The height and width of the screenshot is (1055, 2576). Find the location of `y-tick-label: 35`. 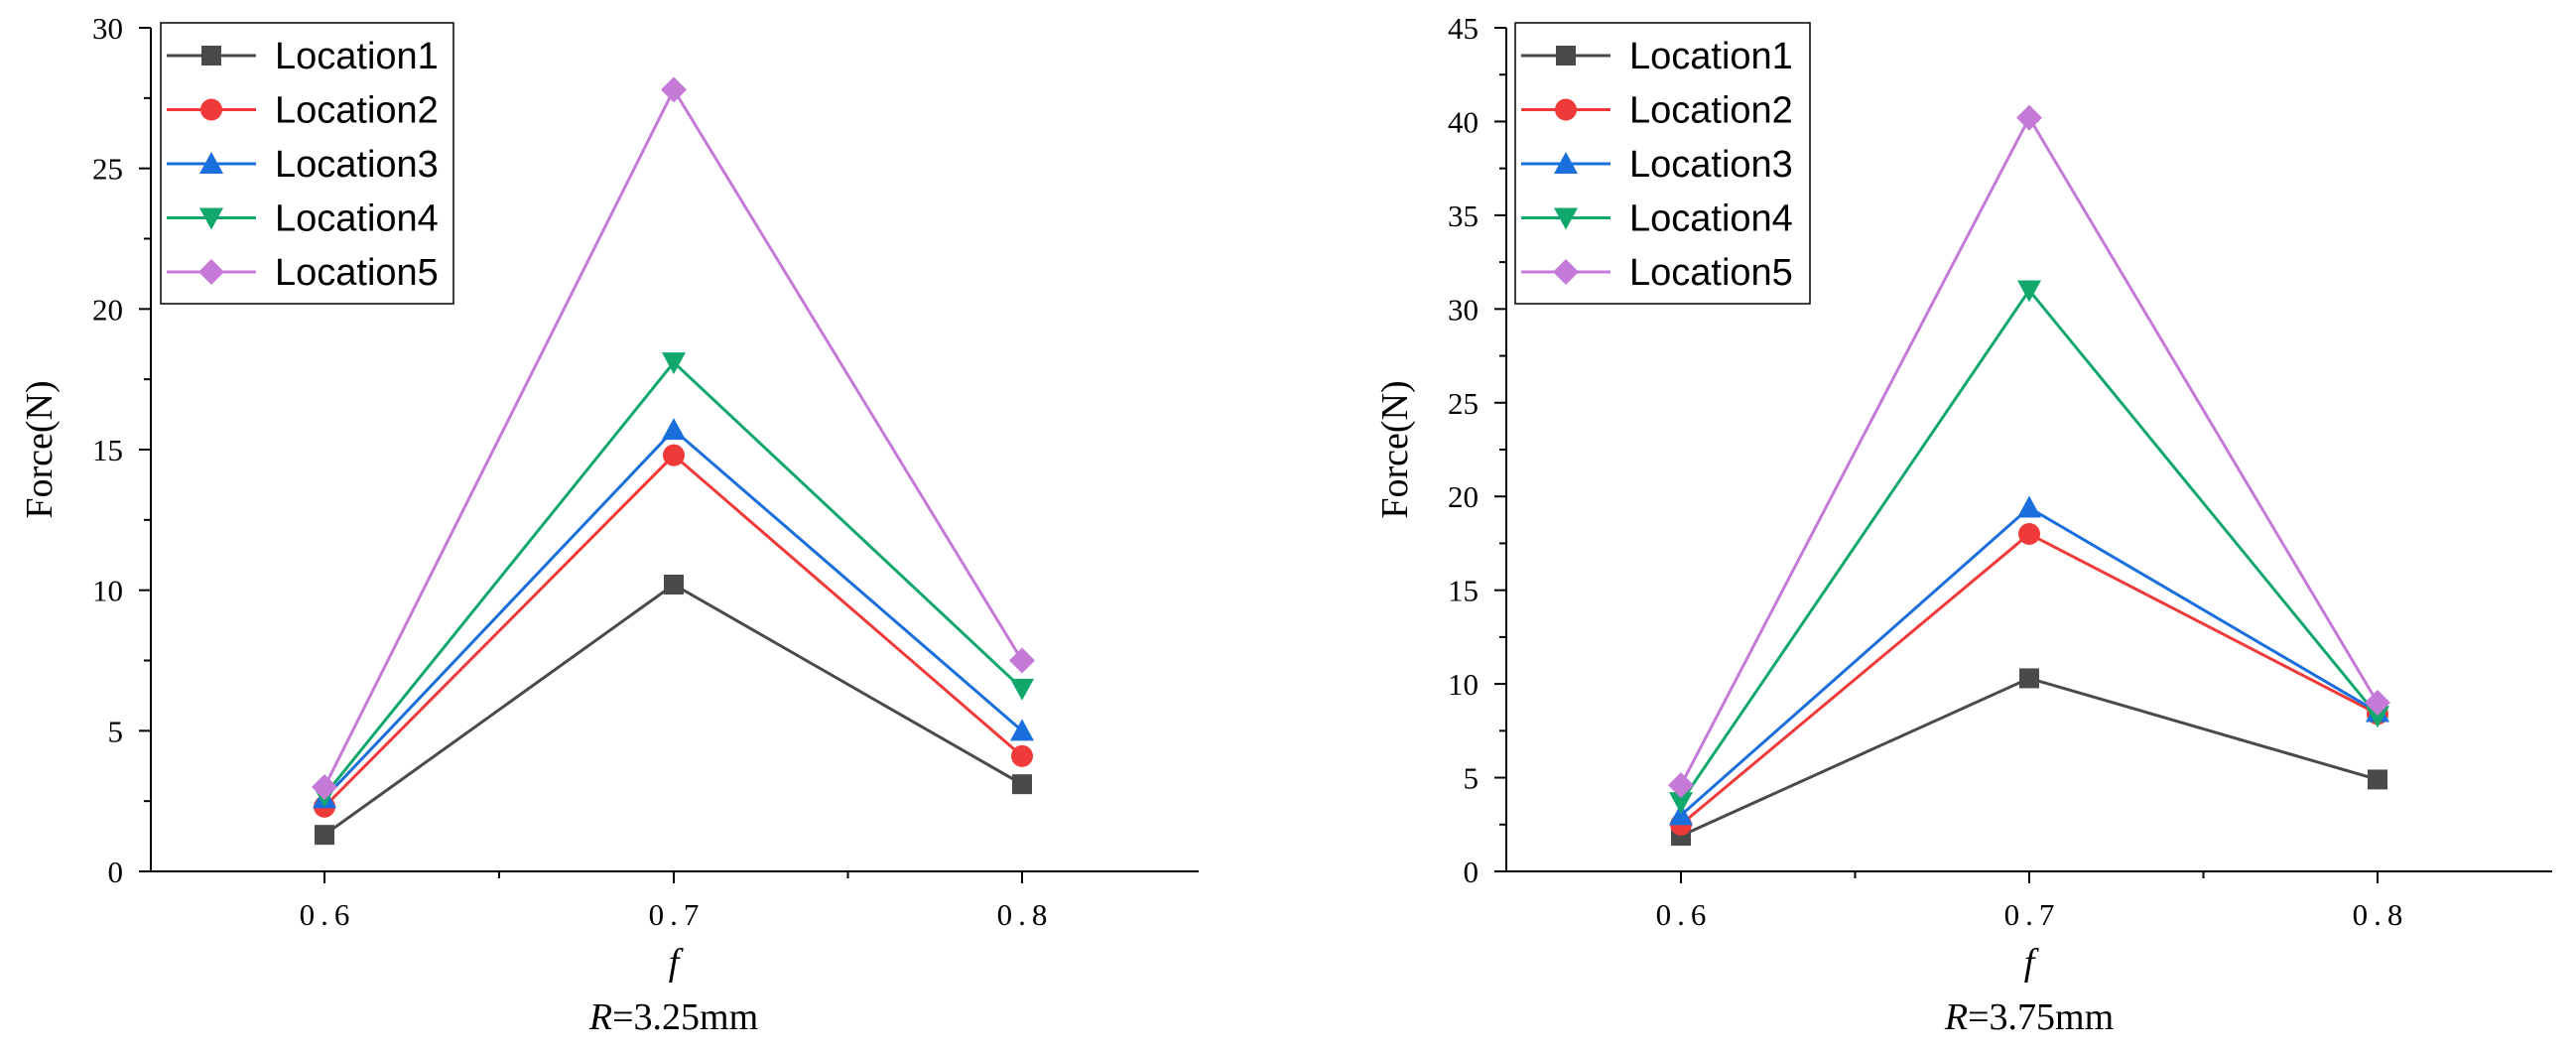

y-tick-label: 35 is located at coordinates (1464, 215).